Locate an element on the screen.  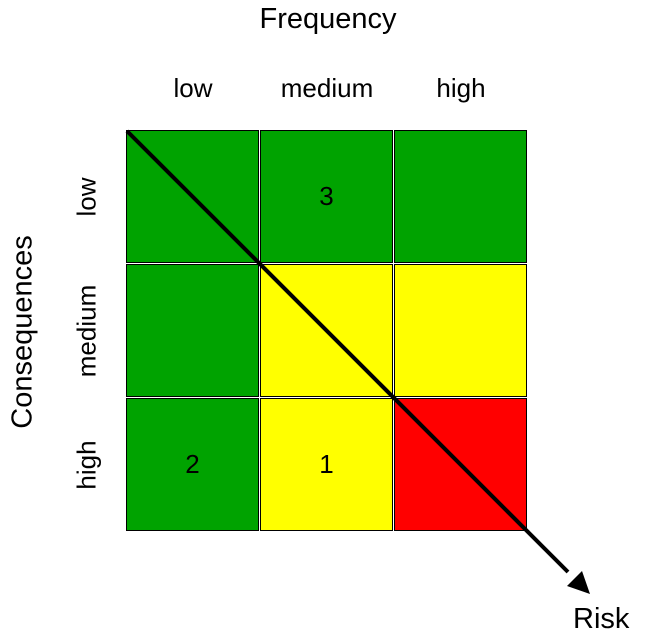
frequency-axis-title: Frequency is located at coordinates (328, 19).